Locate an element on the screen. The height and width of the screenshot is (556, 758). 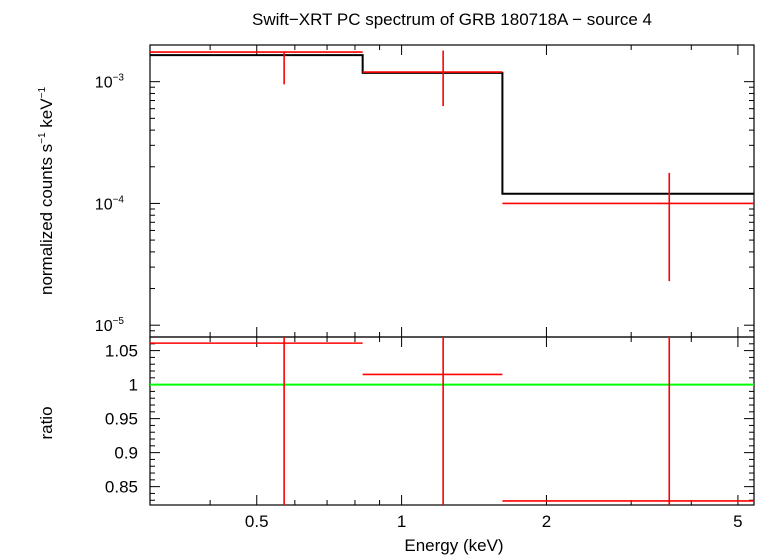
x-axis-label: Energy (keV) is located at coordinates (453, 545).